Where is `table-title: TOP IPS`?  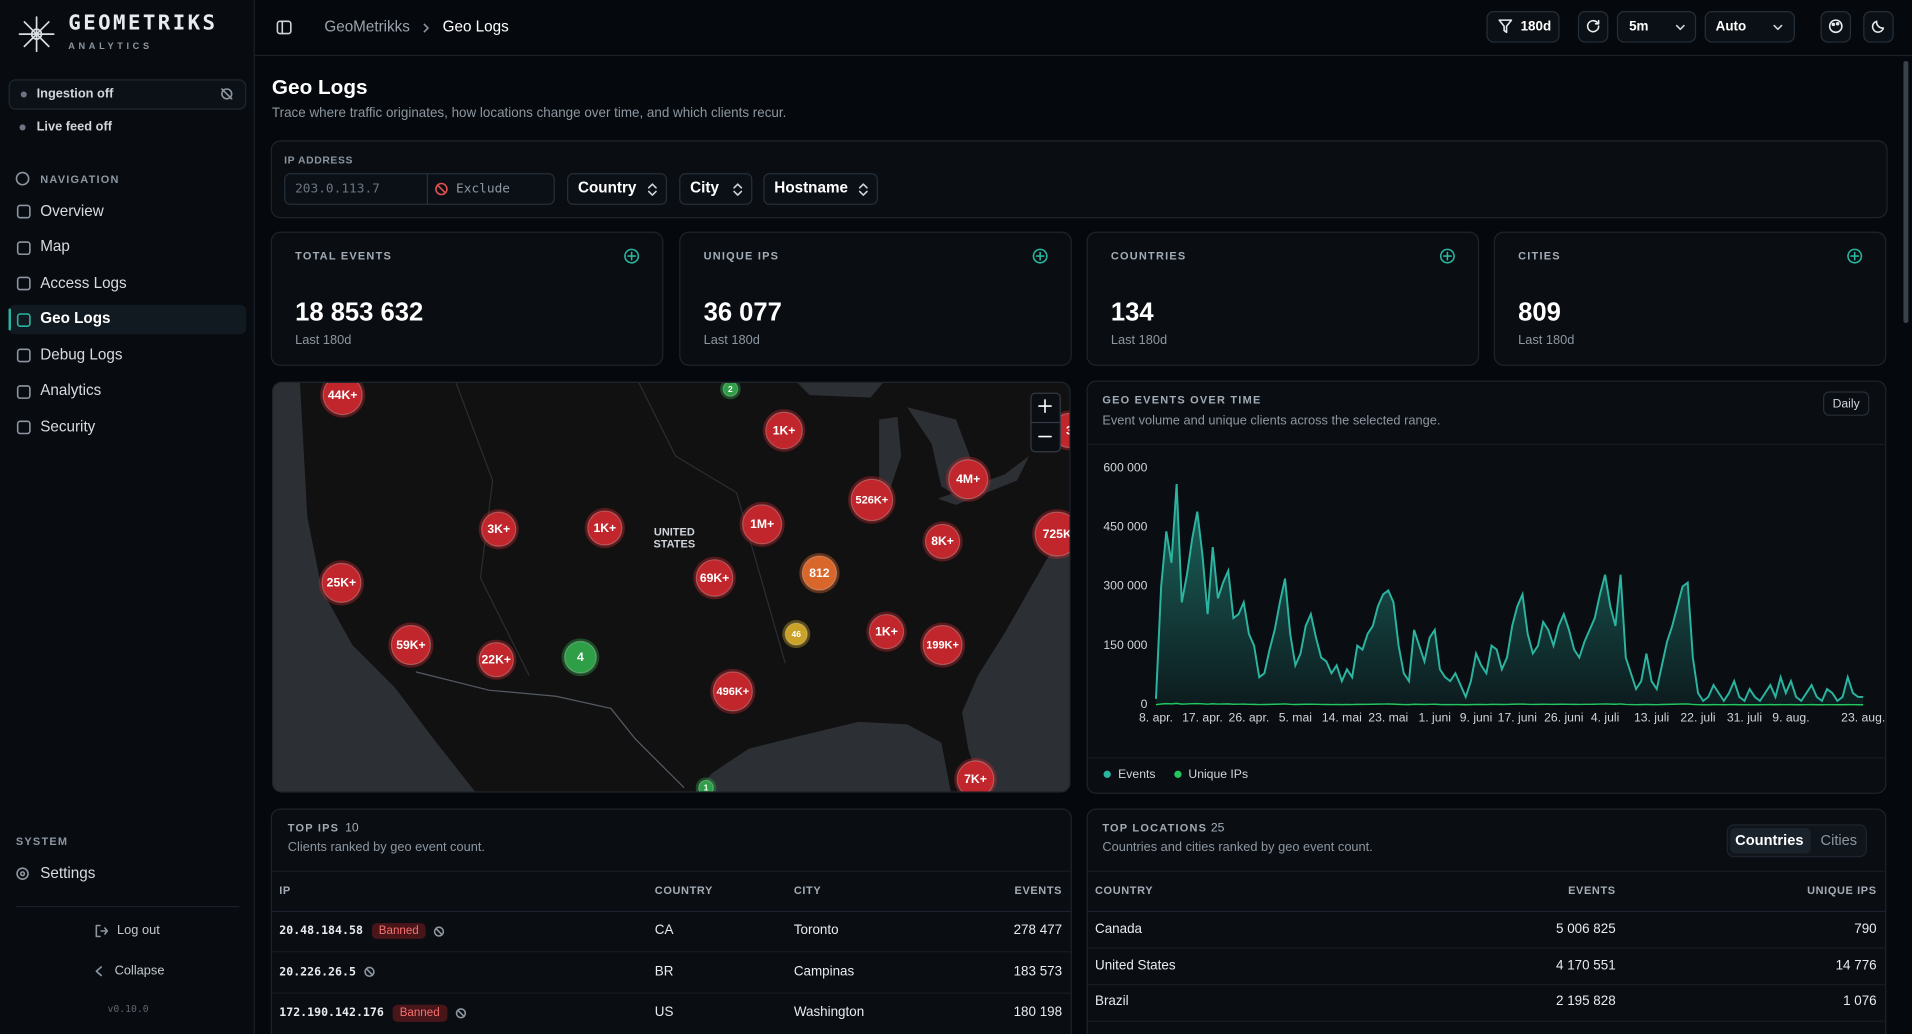 table-title: TOP IPS is located at coordinates (313, 828).